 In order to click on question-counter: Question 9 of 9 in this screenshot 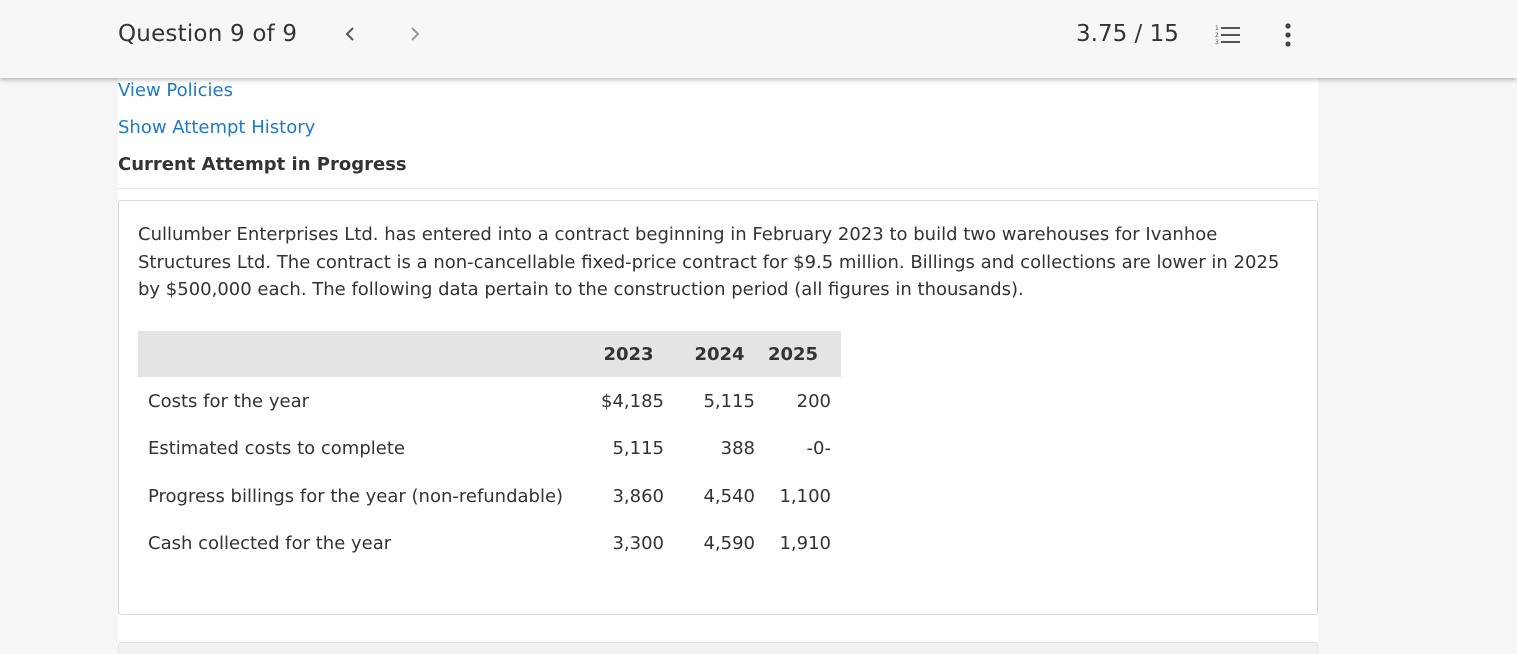, I will do `click(208, 34)`.